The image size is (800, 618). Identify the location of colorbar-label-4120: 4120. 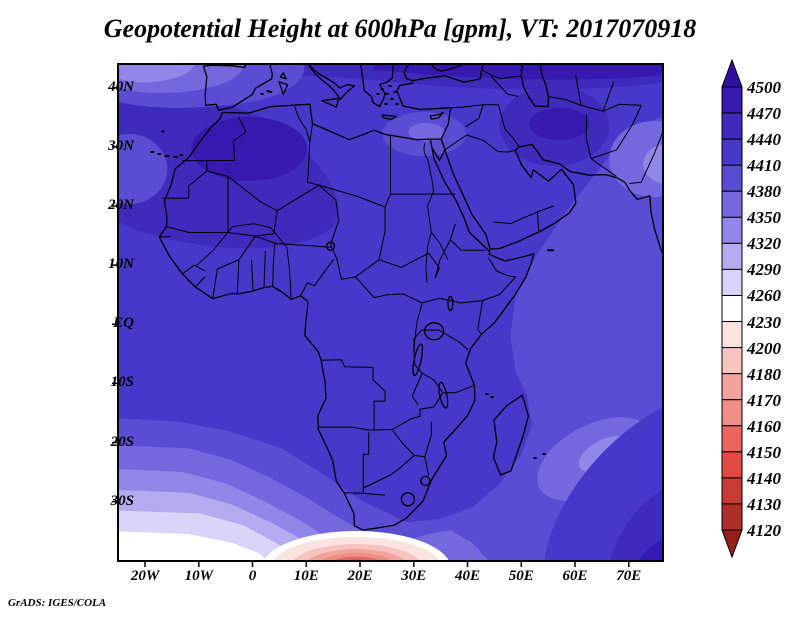
(764, 530).